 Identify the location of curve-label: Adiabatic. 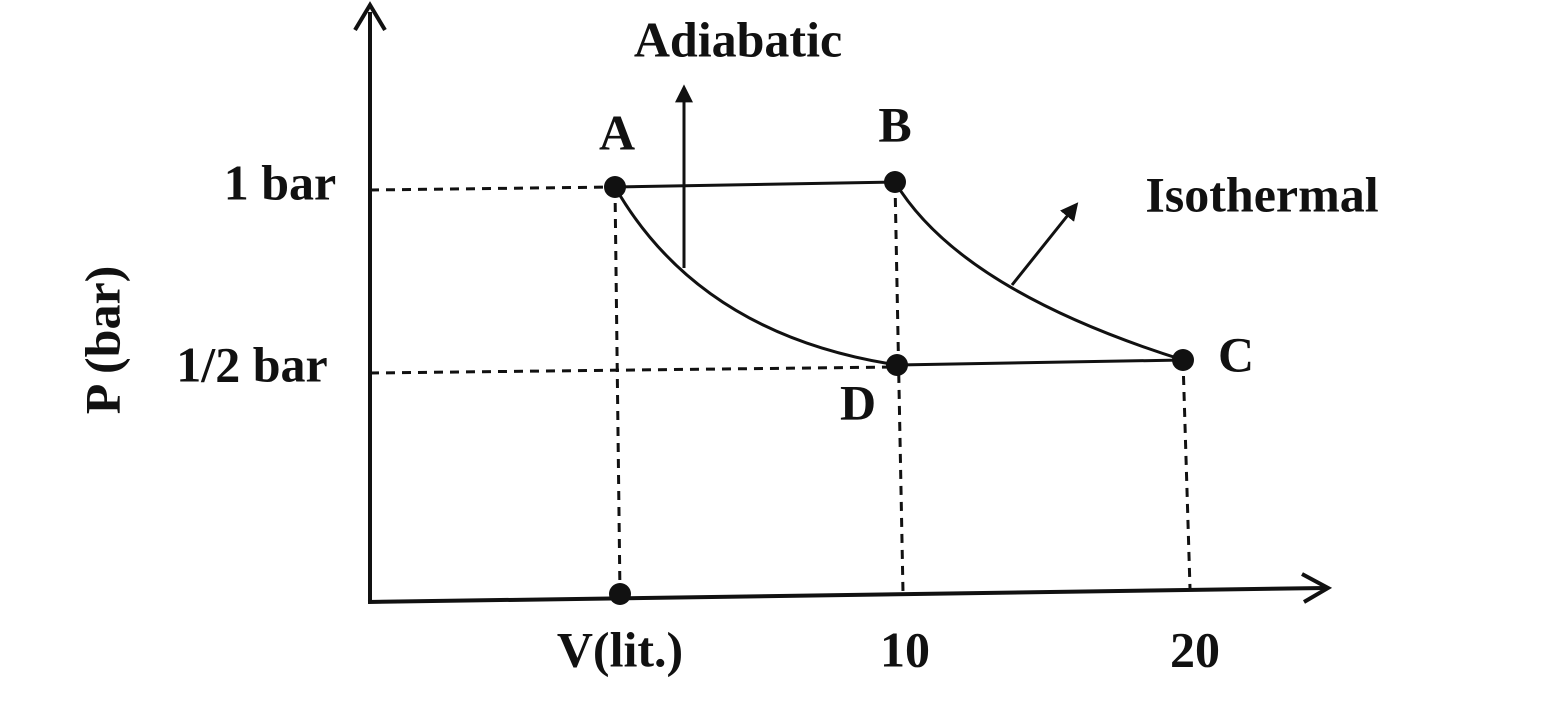
(738, 39).